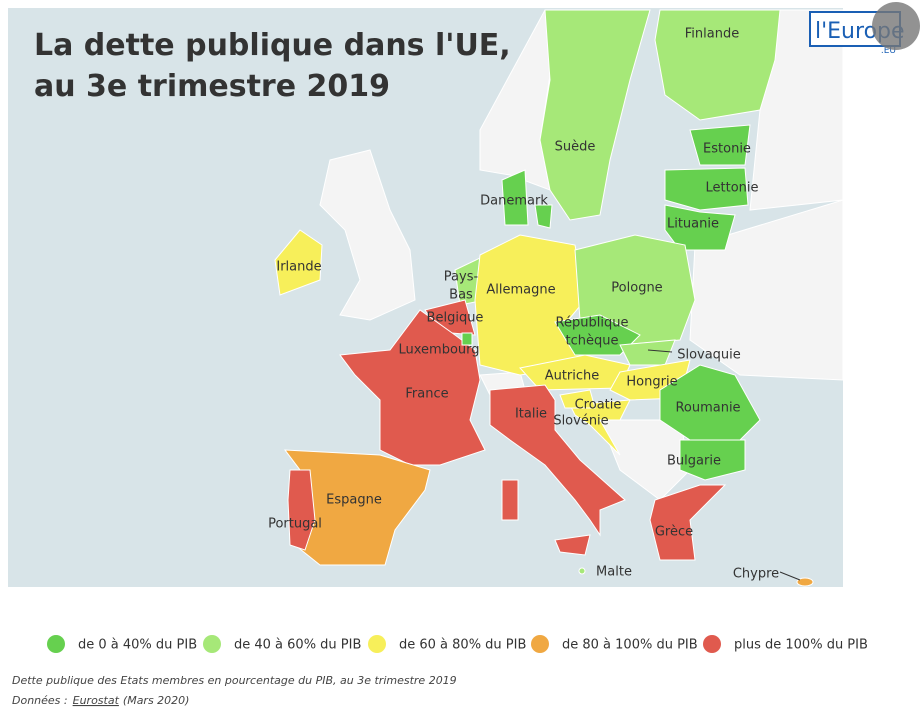 The width and height of the screenshot is (922, 722). What do you see at coordinates (156, 700) in the screenshot?
I see `source-date: (Mars 2020)` at bounding box center [156, 700].